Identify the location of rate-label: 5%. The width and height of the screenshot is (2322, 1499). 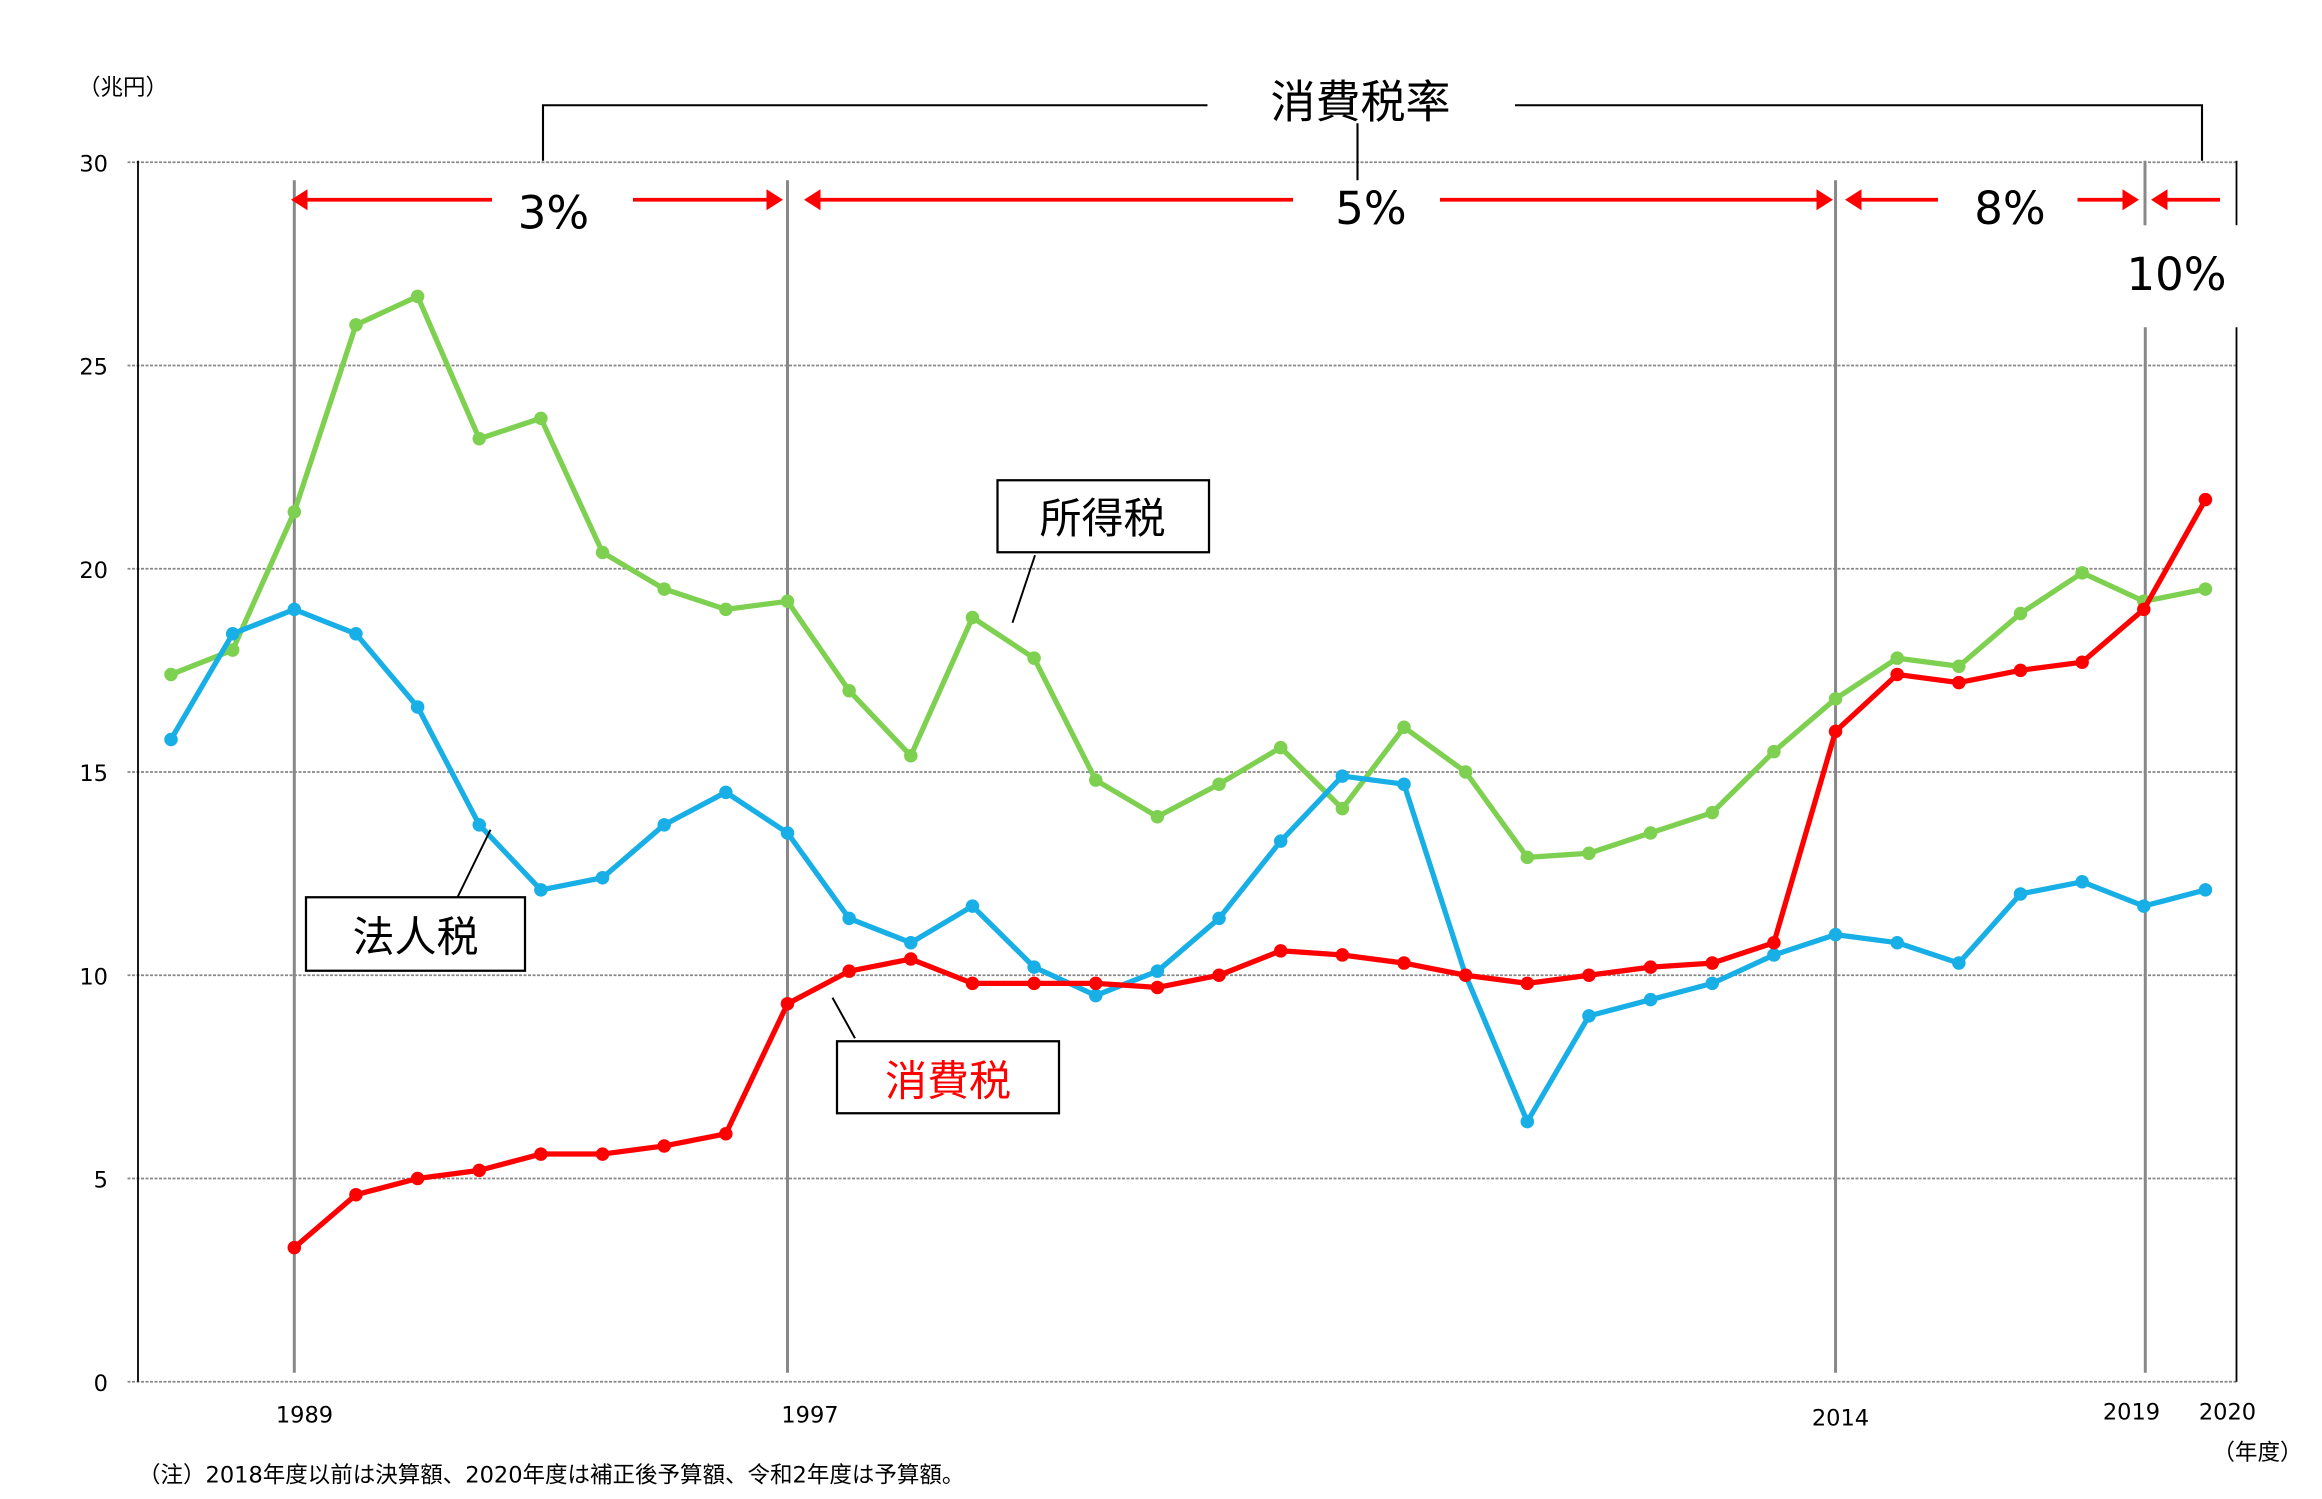
(1370, 208).